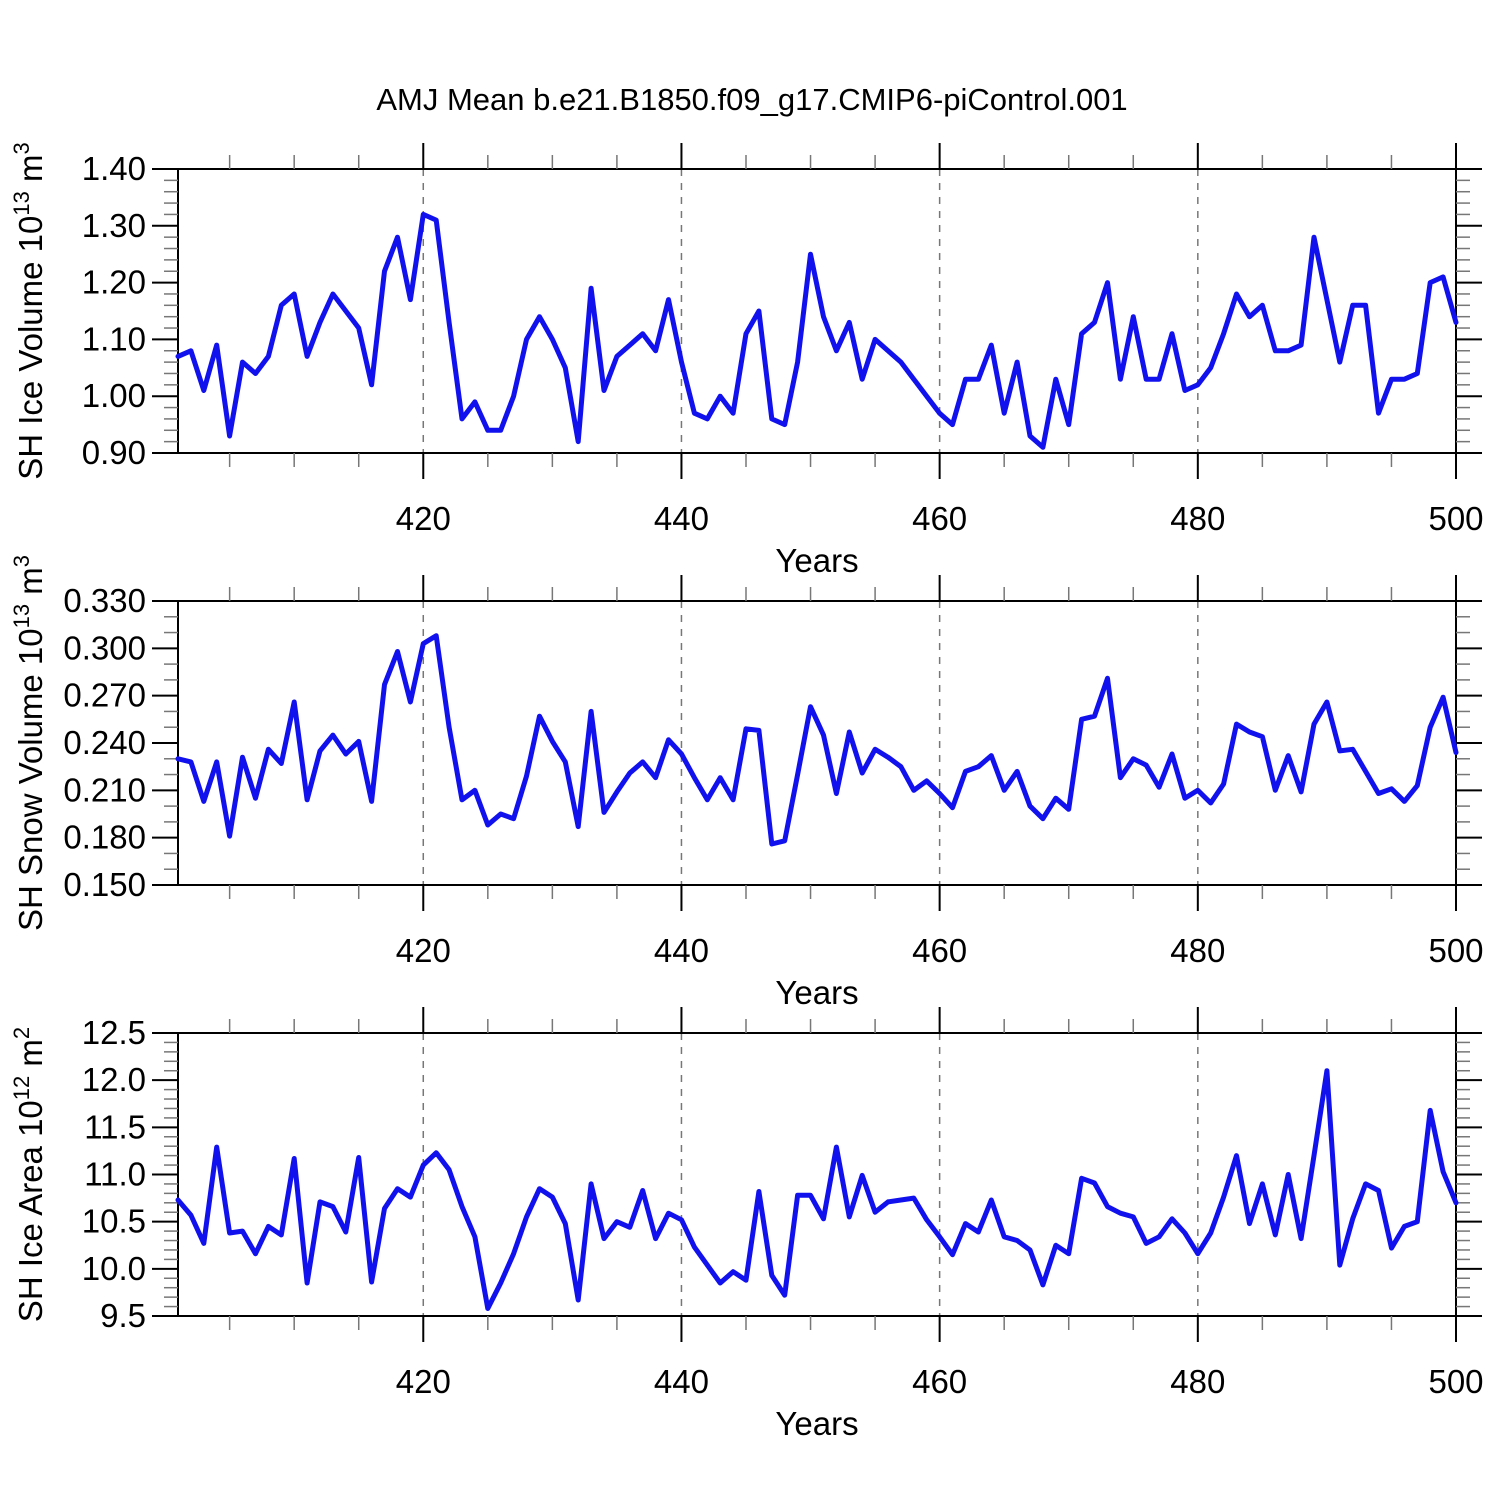  What do you see at coordinates (114, 282) in the screenshot?
I see `y-tick-label: 1.20` at bounding box center [114, 282].